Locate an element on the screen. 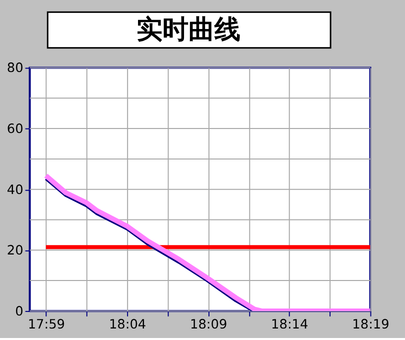 The width and height of the screenshot is (405, 340). x-tick-label: 17:59 is located at coordinates (46, 324).